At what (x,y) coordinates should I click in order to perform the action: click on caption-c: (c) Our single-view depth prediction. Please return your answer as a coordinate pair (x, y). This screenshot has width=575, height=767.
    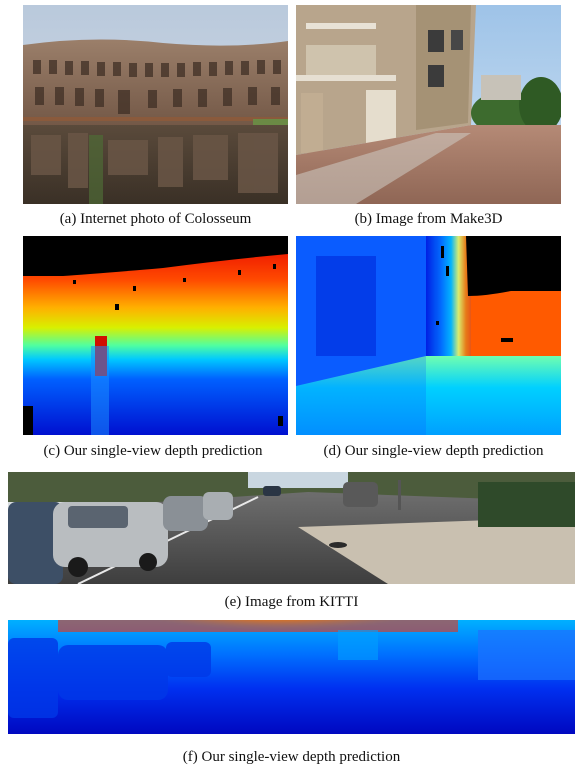
    Looking at the image, I should click on (153, 451).